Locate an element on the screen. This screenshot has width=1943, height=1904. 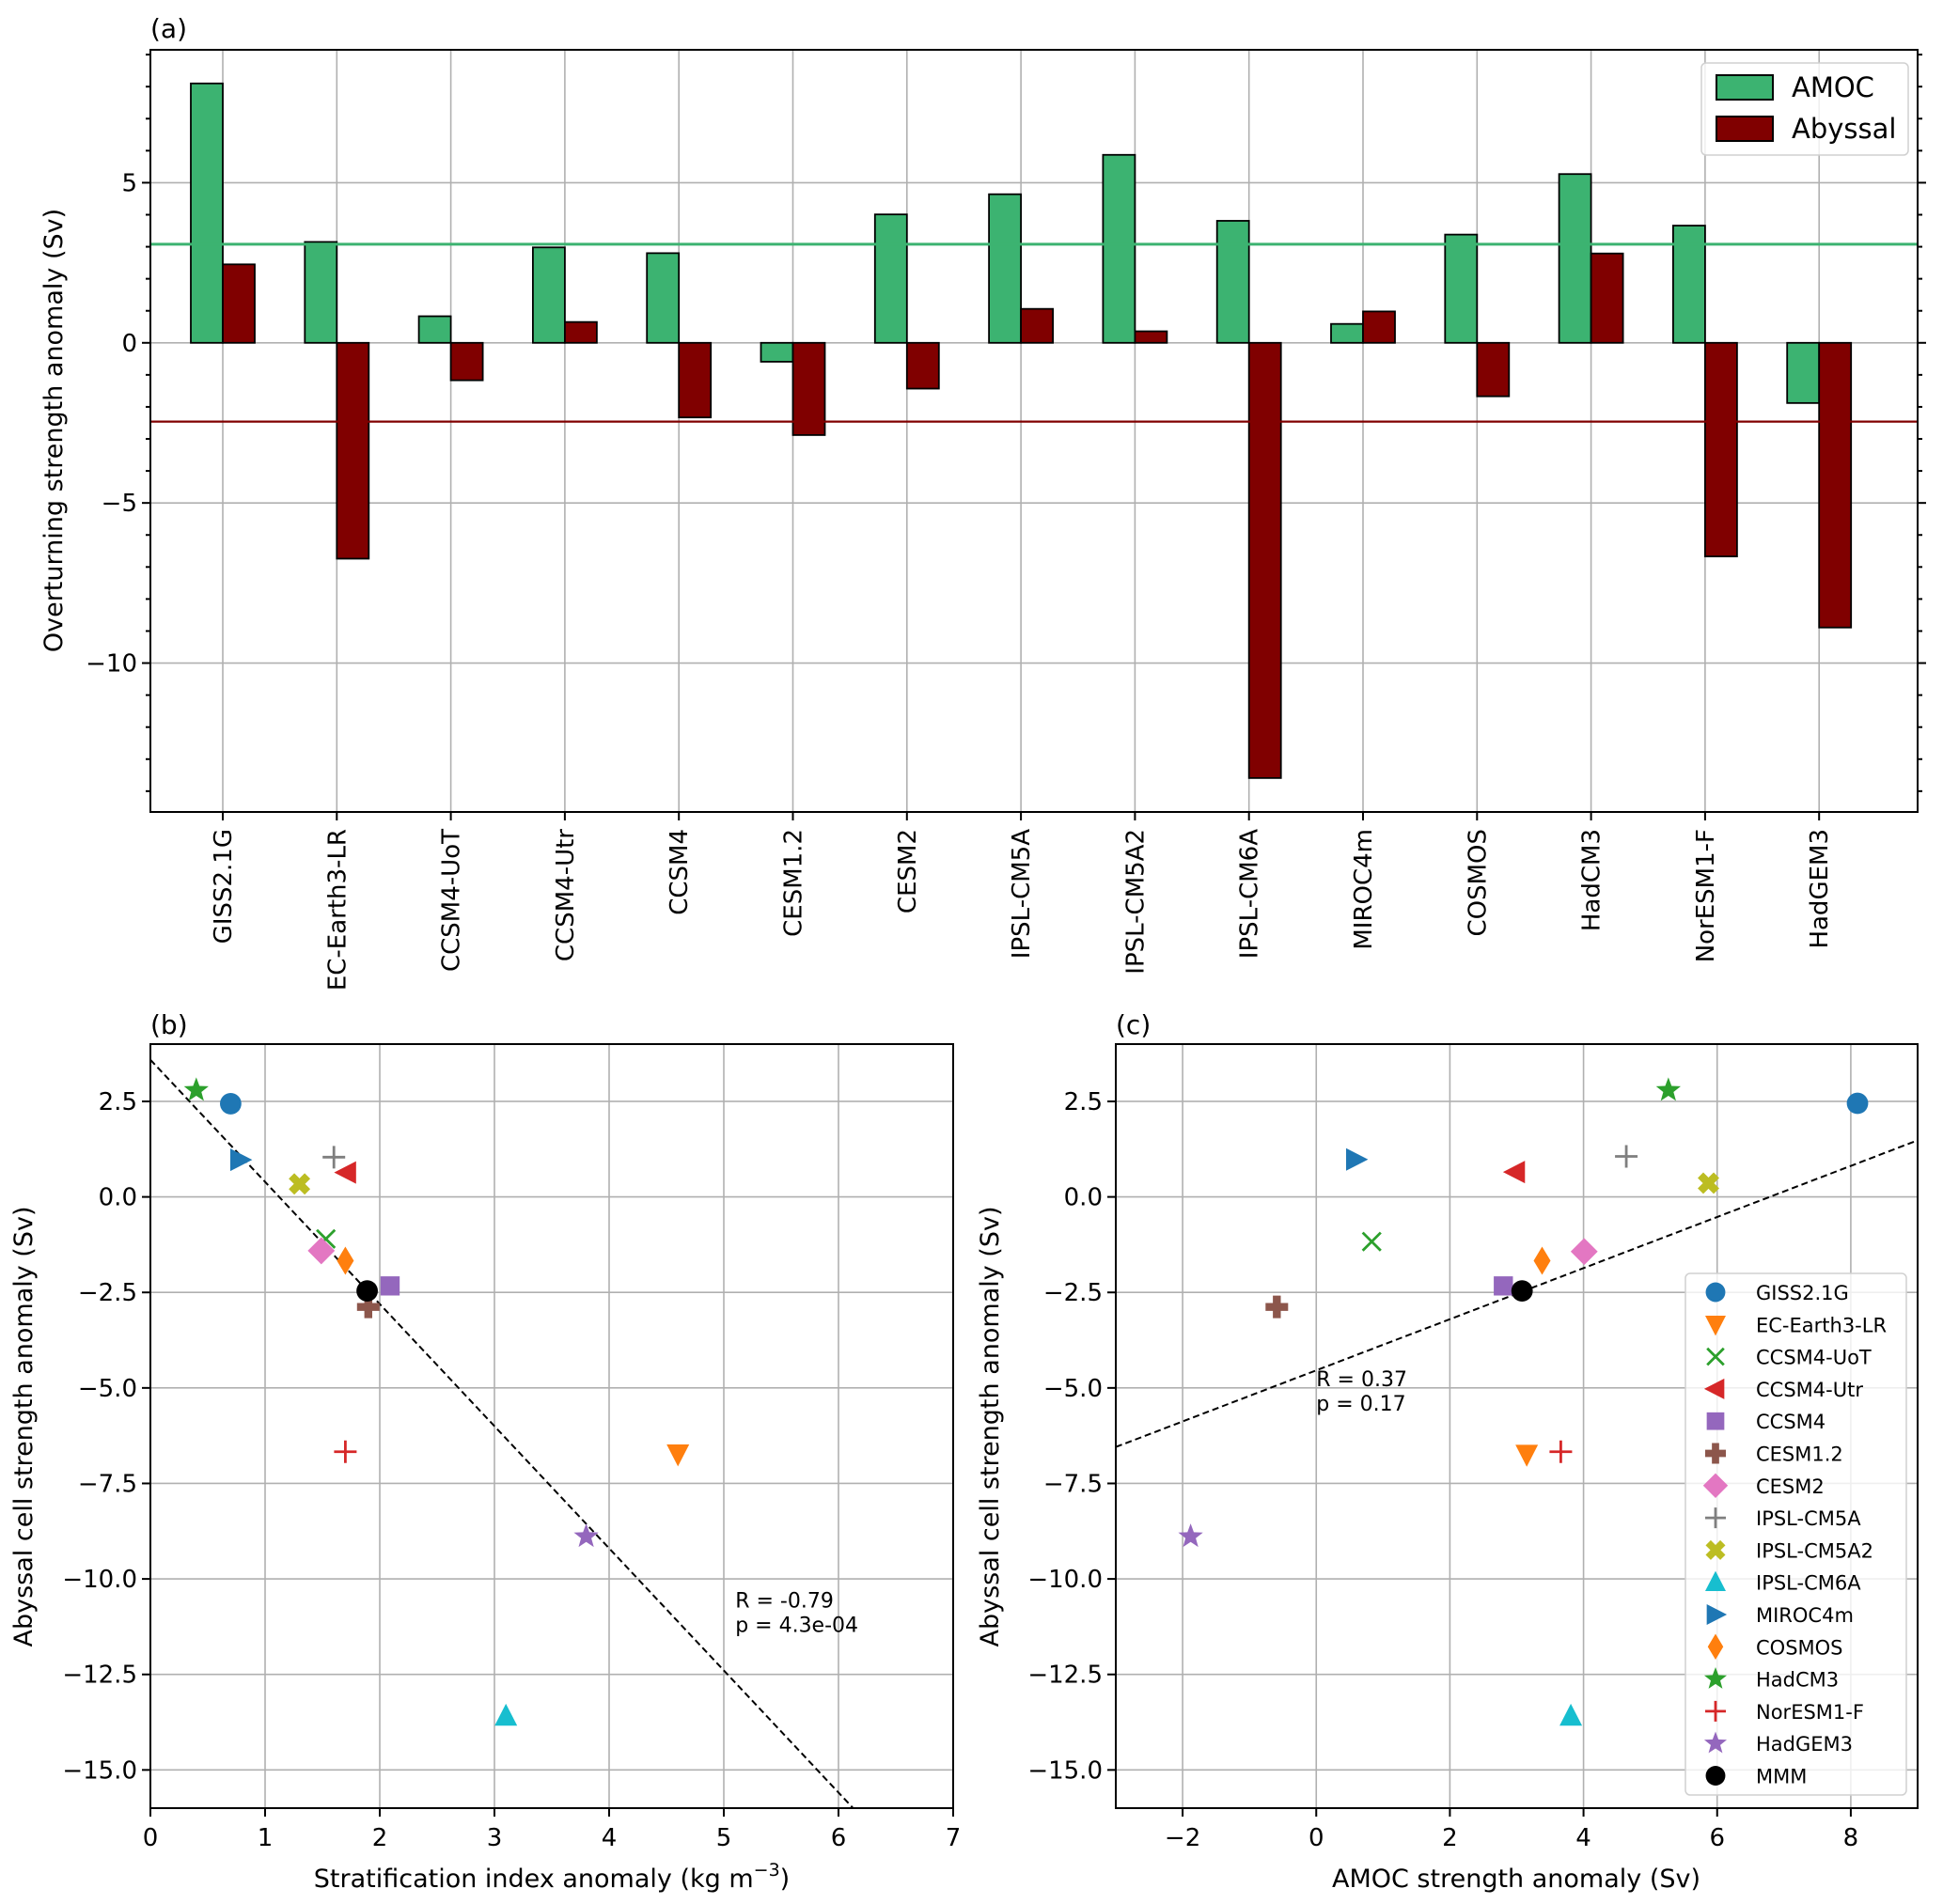
legend-marker-ec-earth3-lr is located at coordinates (1715, 1325).